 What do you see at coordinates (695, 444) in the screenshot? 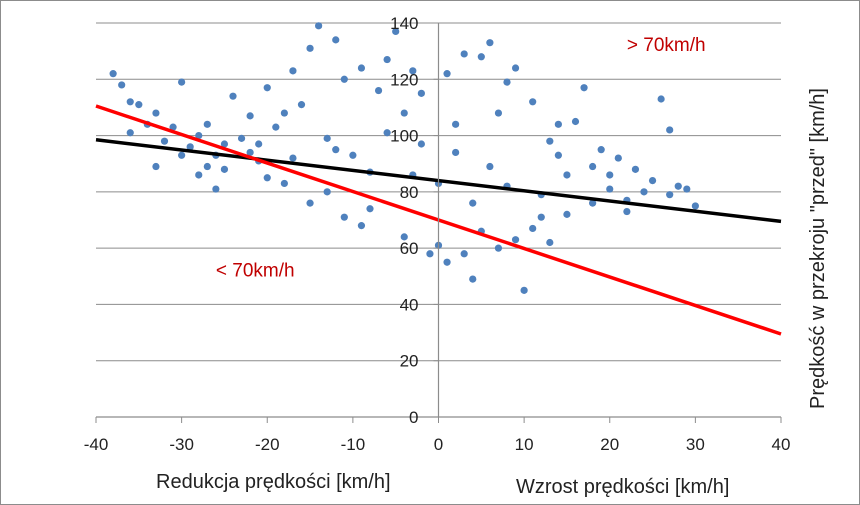
I see `x-tick-label: 30` at bounding box center [695, 444].